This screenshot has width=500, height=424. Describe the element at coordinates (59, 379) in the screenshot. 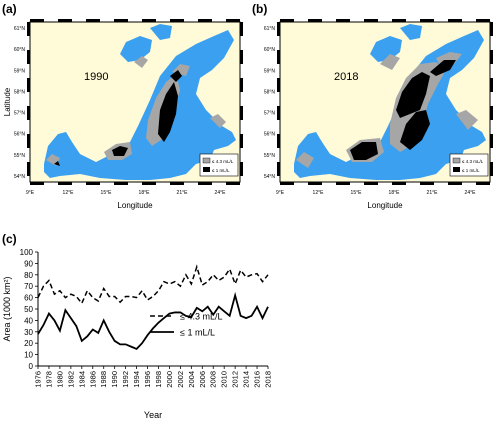

I see `x-tick-label: 1980` at that location.